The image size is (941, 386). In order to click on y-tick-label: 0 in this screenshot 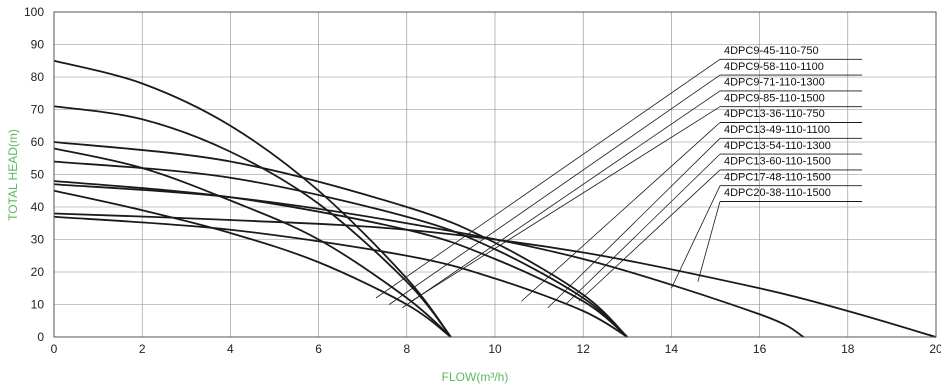, I will do `click(40, 337)`.